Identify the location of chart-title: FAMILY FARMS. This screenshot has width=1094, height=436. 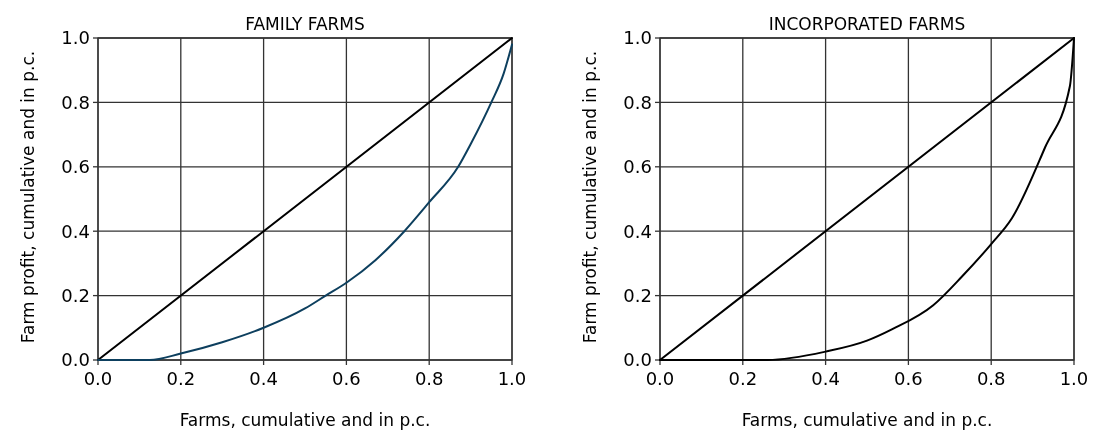
(305, 24).